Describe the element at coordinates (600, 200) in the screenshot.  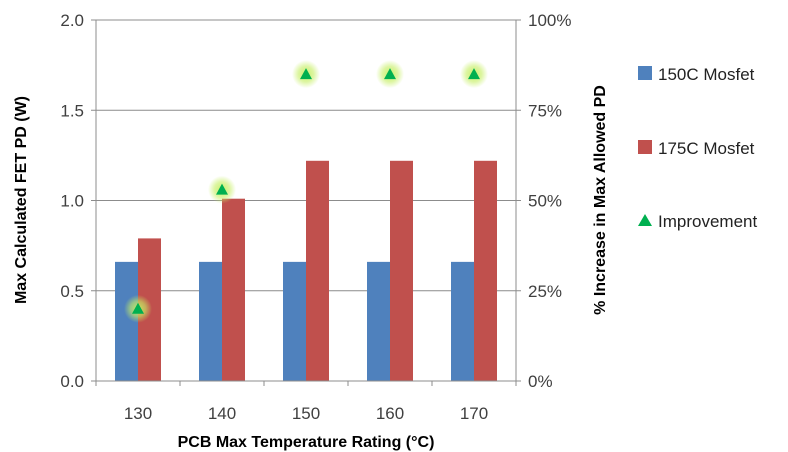
I see `y2-axis-title: % Increase in Max Allowed PD` at that location.